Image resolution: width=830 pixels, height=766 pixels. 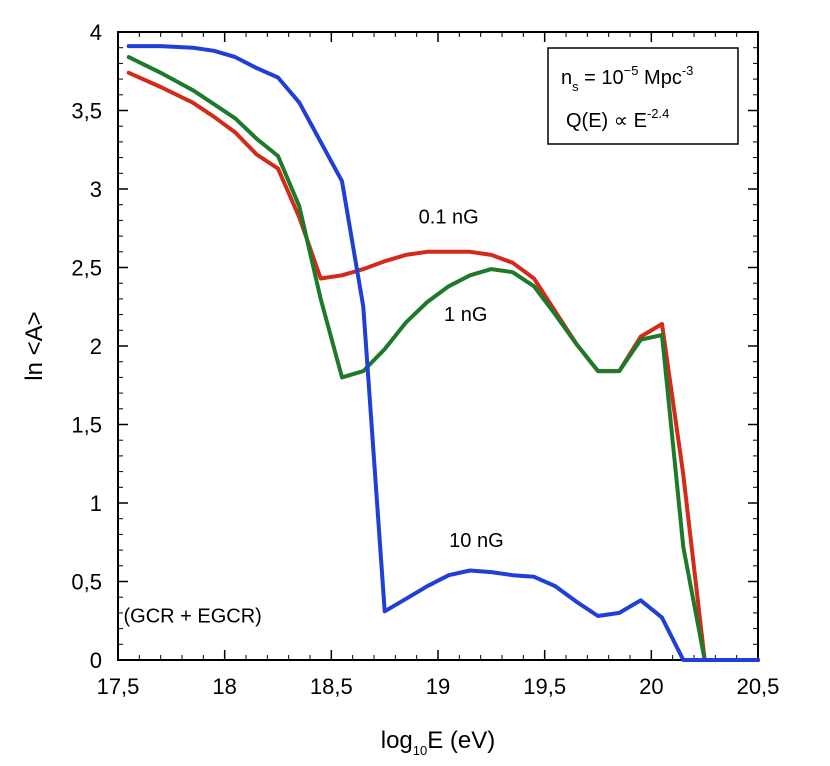 What do you see at coordinates (86, 425) in the screenshot?
I see `y-tick-label: 1,5` at bounding box center [86, 425].